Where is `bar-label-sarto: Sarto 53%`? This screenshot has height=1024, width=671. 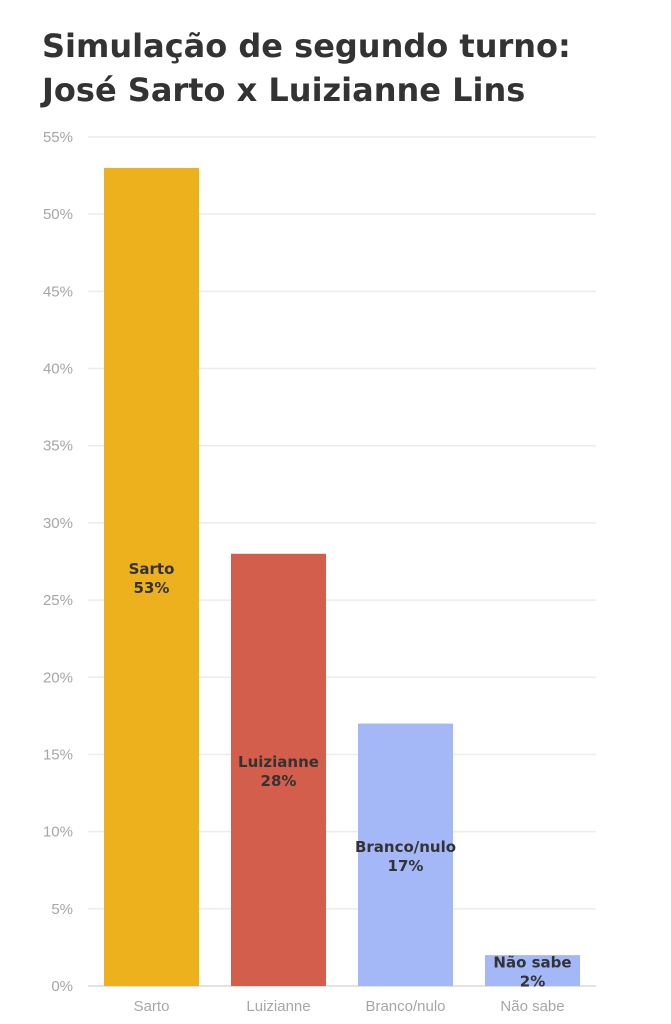
bar-label-sarto: Sarto 53% is located at coordinates (152, 578).